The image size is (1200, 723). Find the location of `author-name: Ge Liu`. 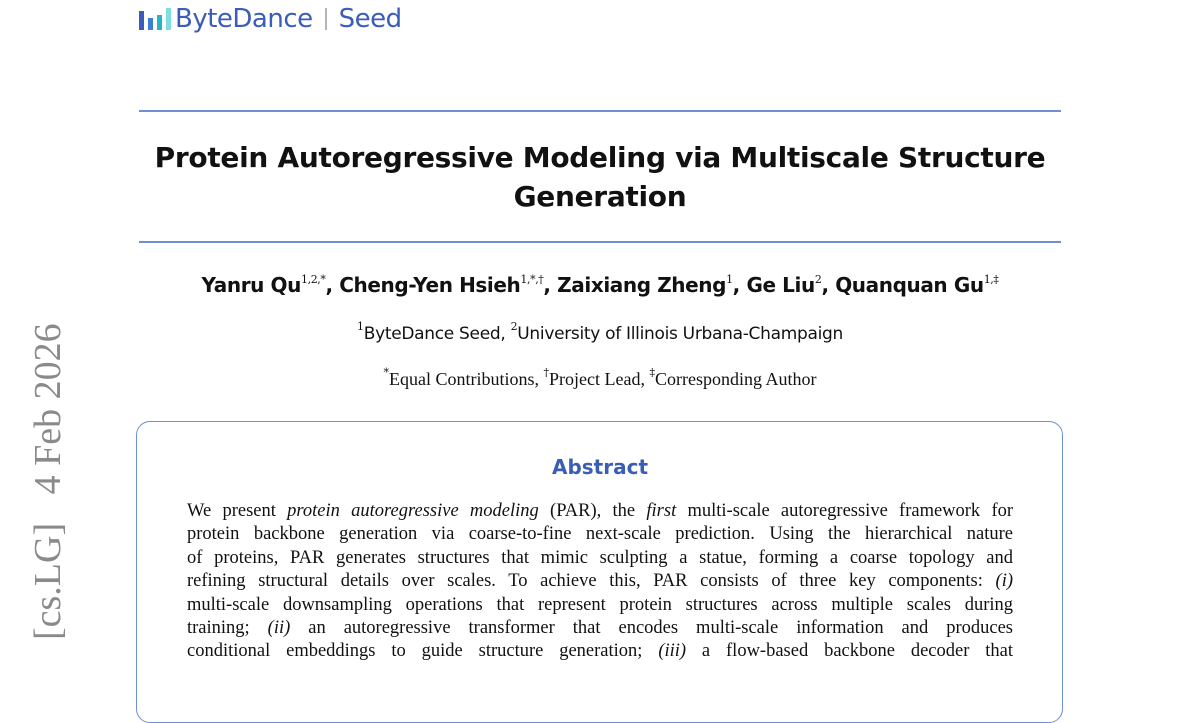

author-name: Ge Liu is located at coordinates (780, 285).